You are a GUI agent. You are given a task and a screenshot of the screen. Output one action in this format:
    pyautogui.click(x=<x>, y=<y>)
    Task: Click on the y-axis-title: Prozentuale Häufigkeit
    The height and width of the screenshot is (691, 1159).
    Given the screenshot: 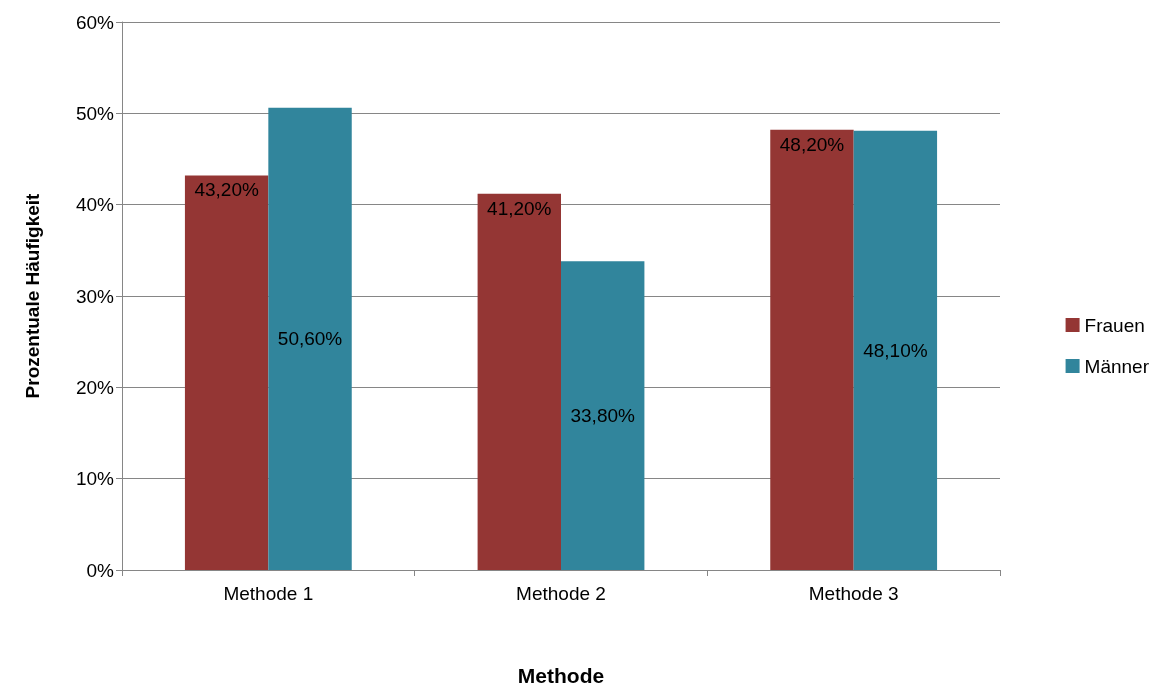 What is the action you would take?
    pyautogui.click(x=32, y=295)
    